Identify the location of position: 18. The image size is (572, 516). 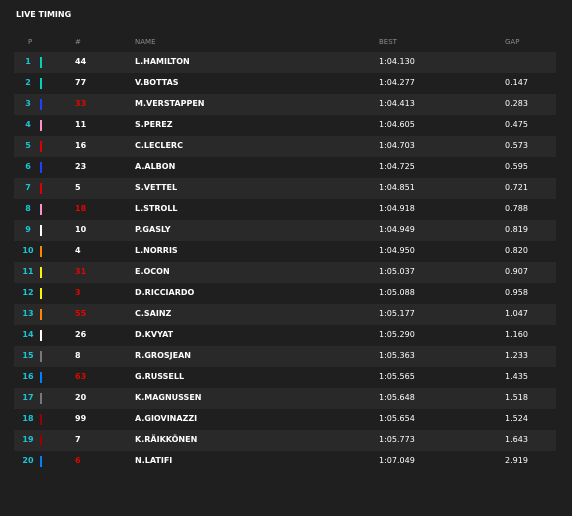
(28, 418).